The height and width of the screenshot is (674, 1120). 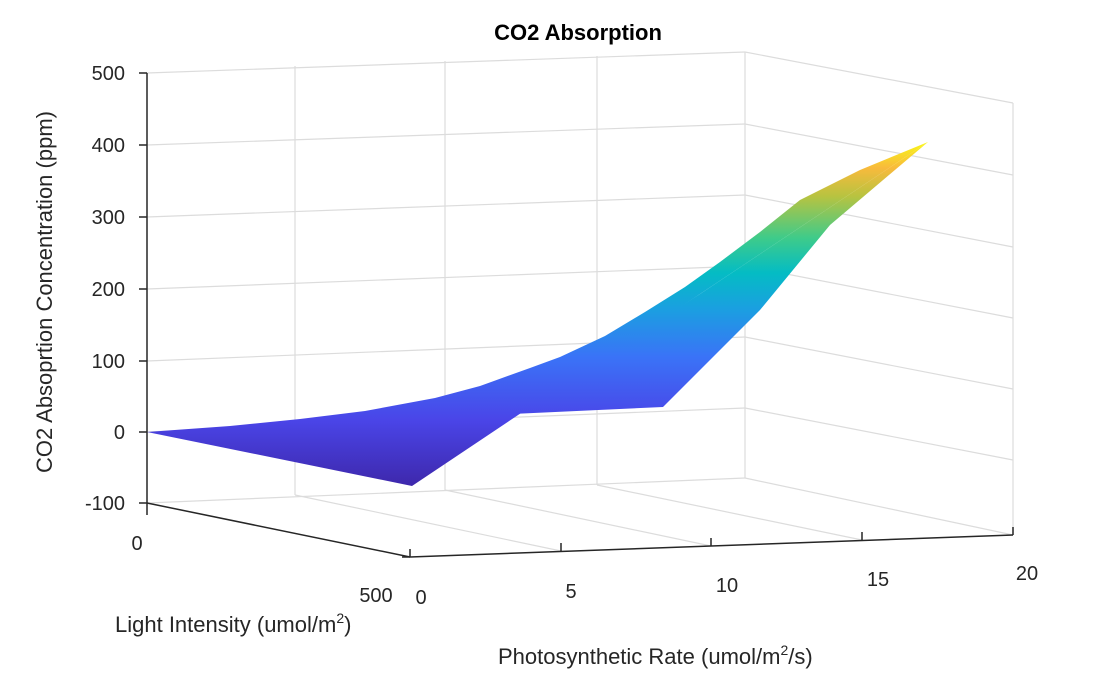 I want to click on y-axis, so click(x=278, y=530).